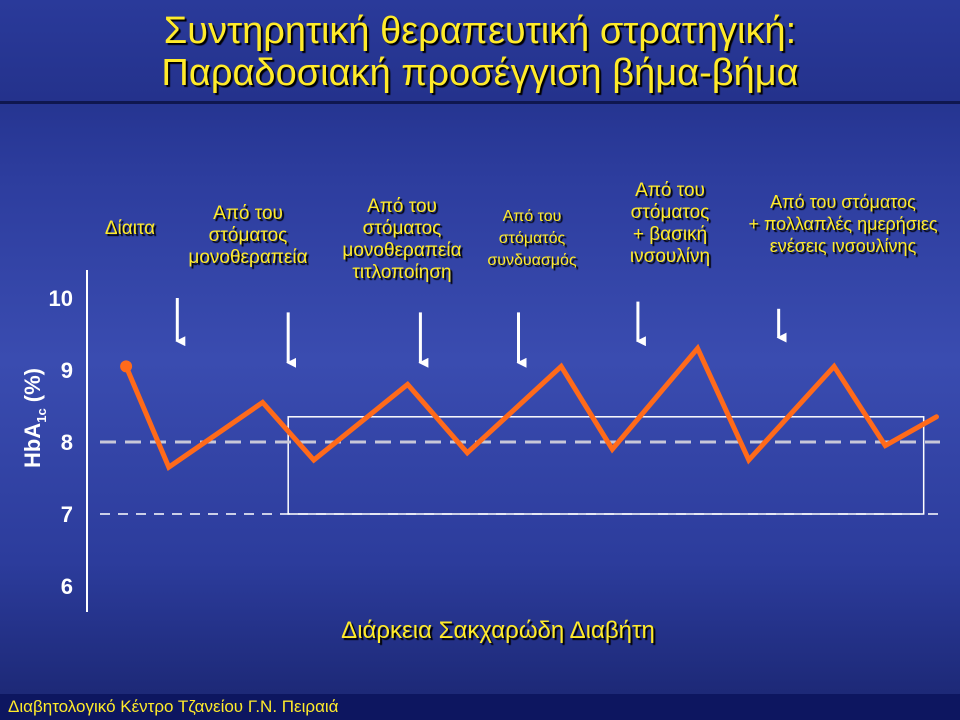  I want to click on y-axis-label: HbA1c (%), so click(34, 418).